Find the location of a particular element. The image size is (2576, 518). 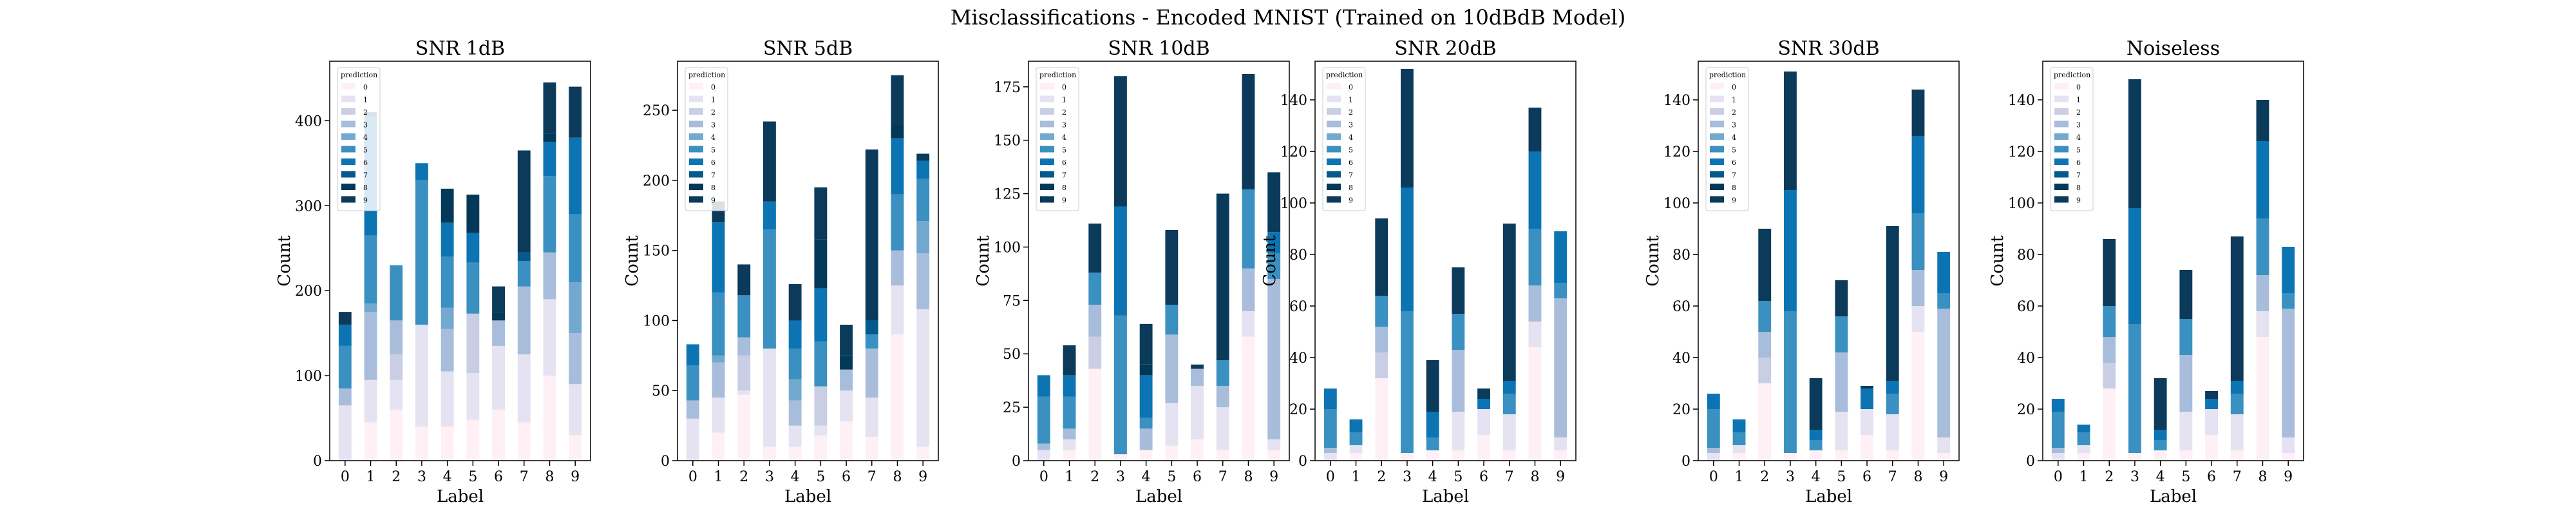

y-tick-label-3-100: 100 is located at coordinates (1293, 204).